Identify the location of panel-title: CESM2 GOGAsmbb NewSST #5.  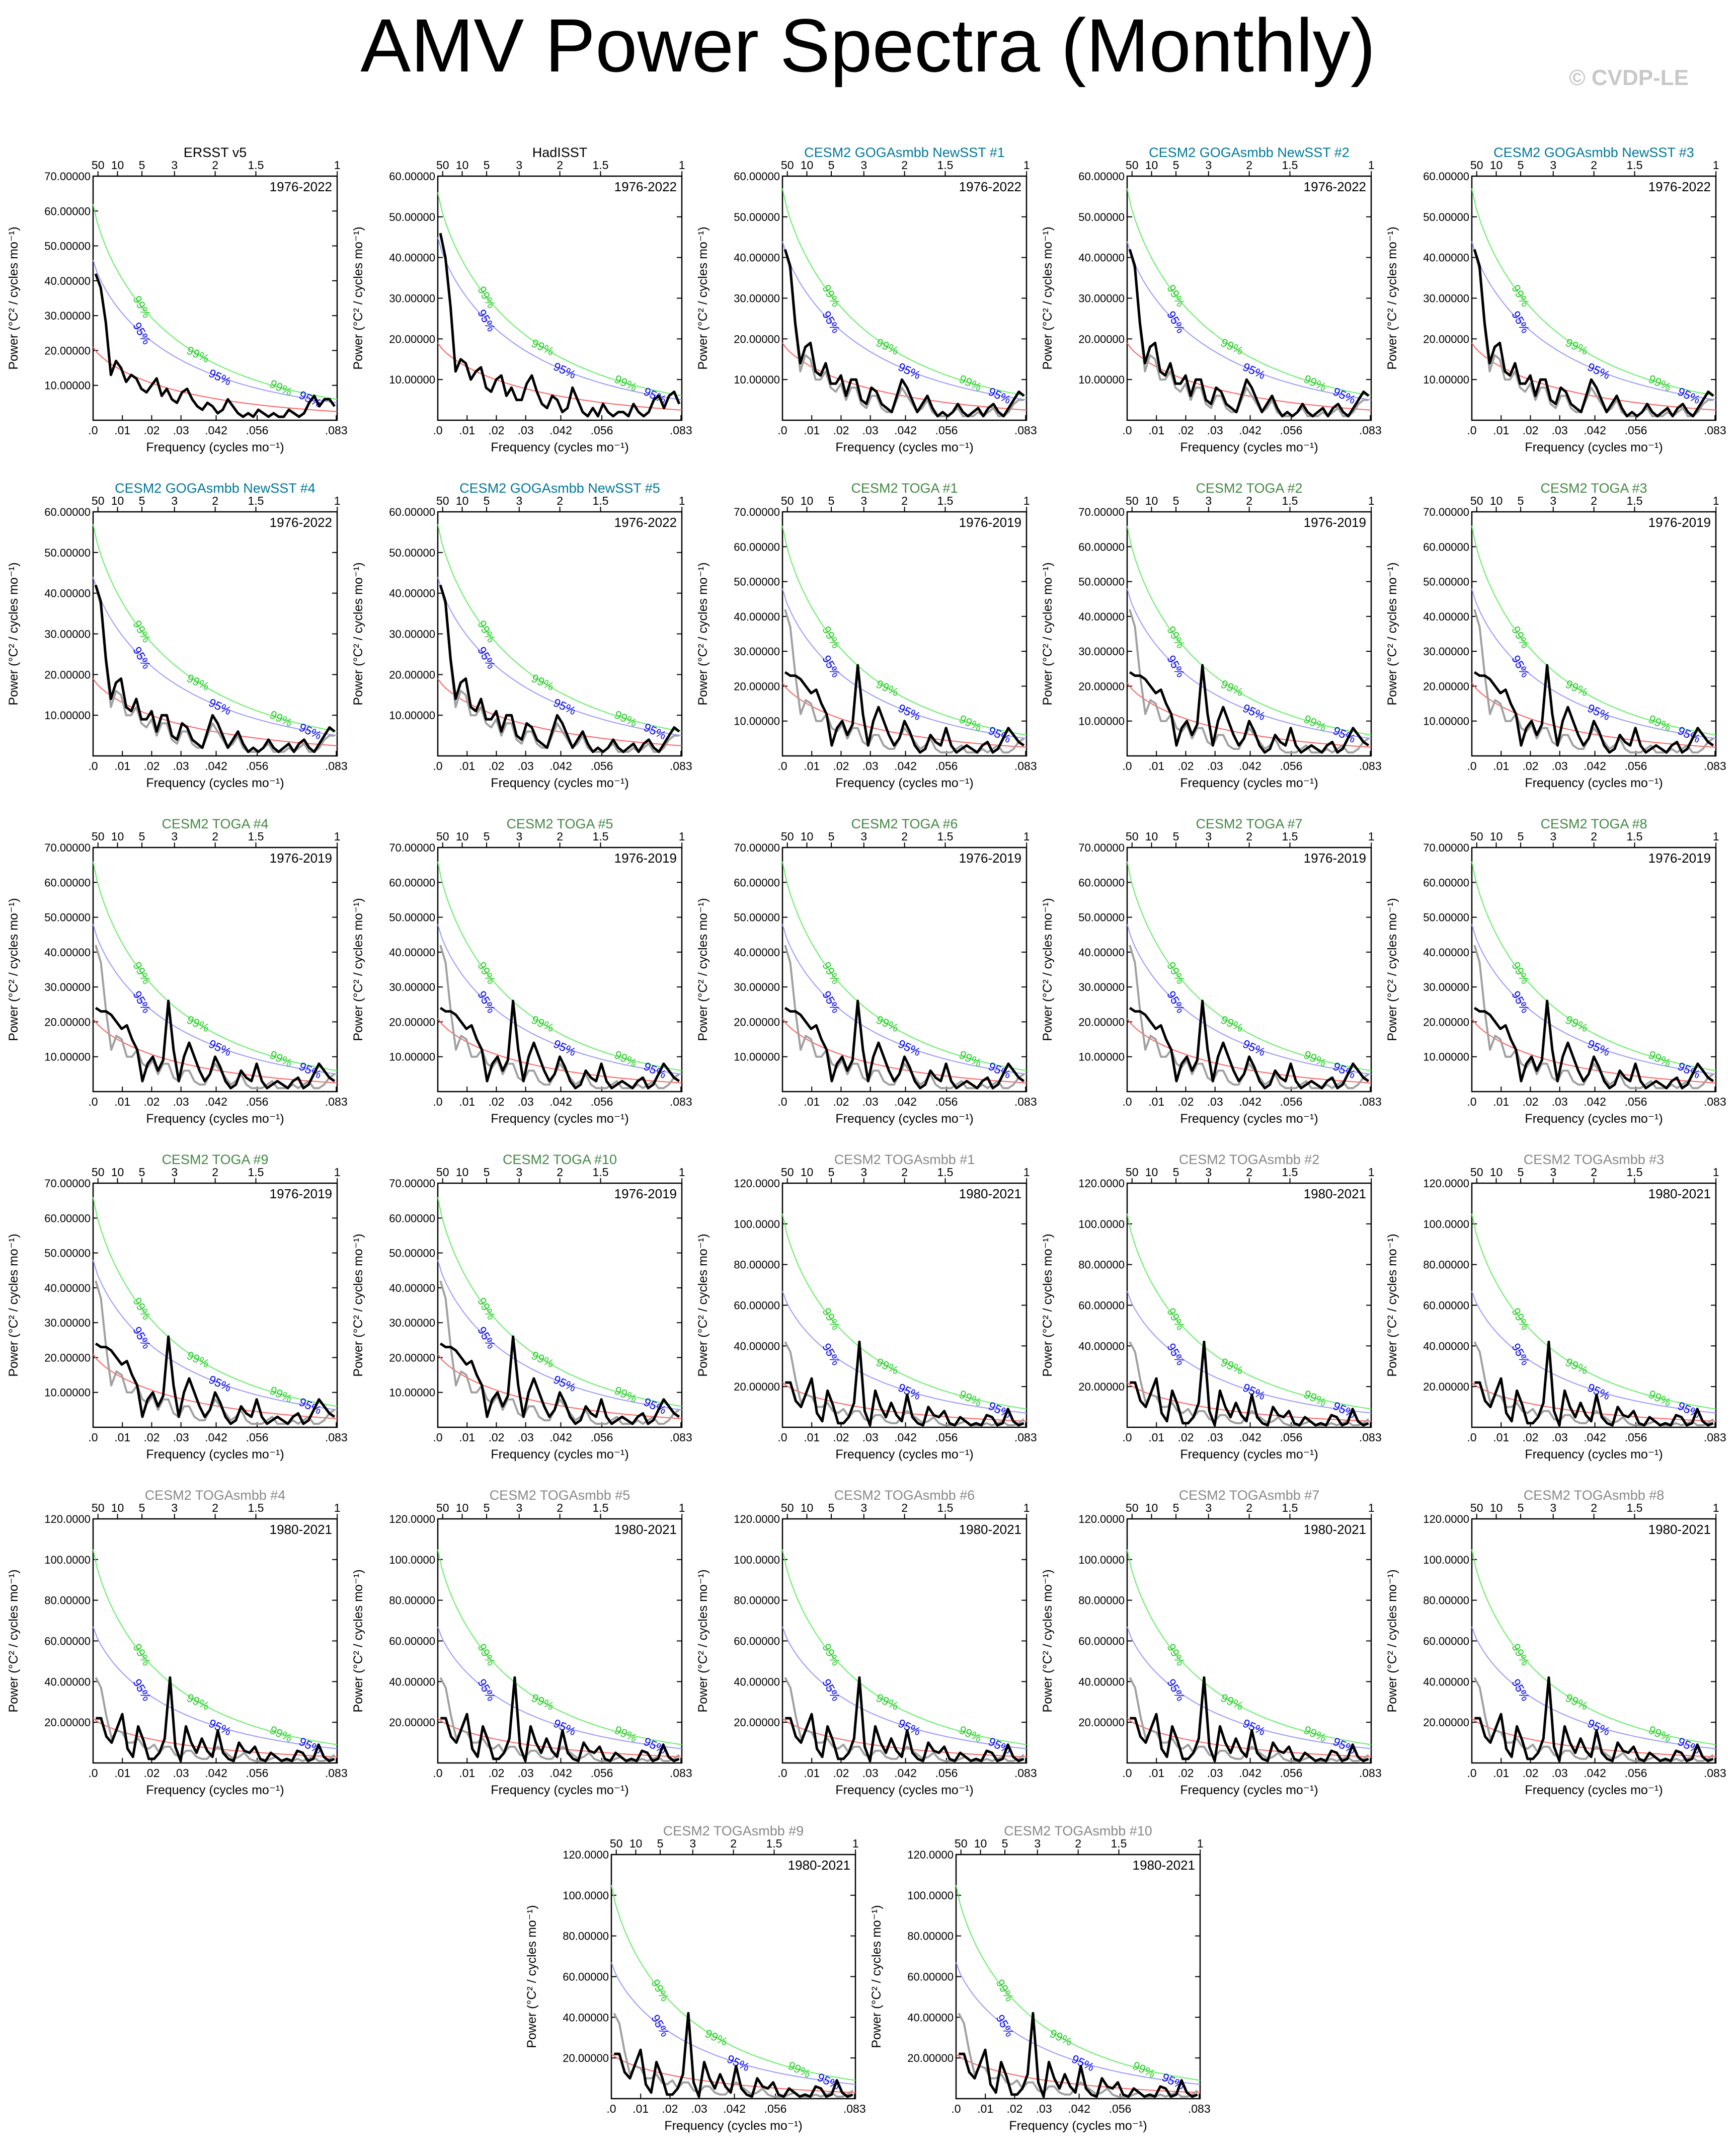
(559, 488).